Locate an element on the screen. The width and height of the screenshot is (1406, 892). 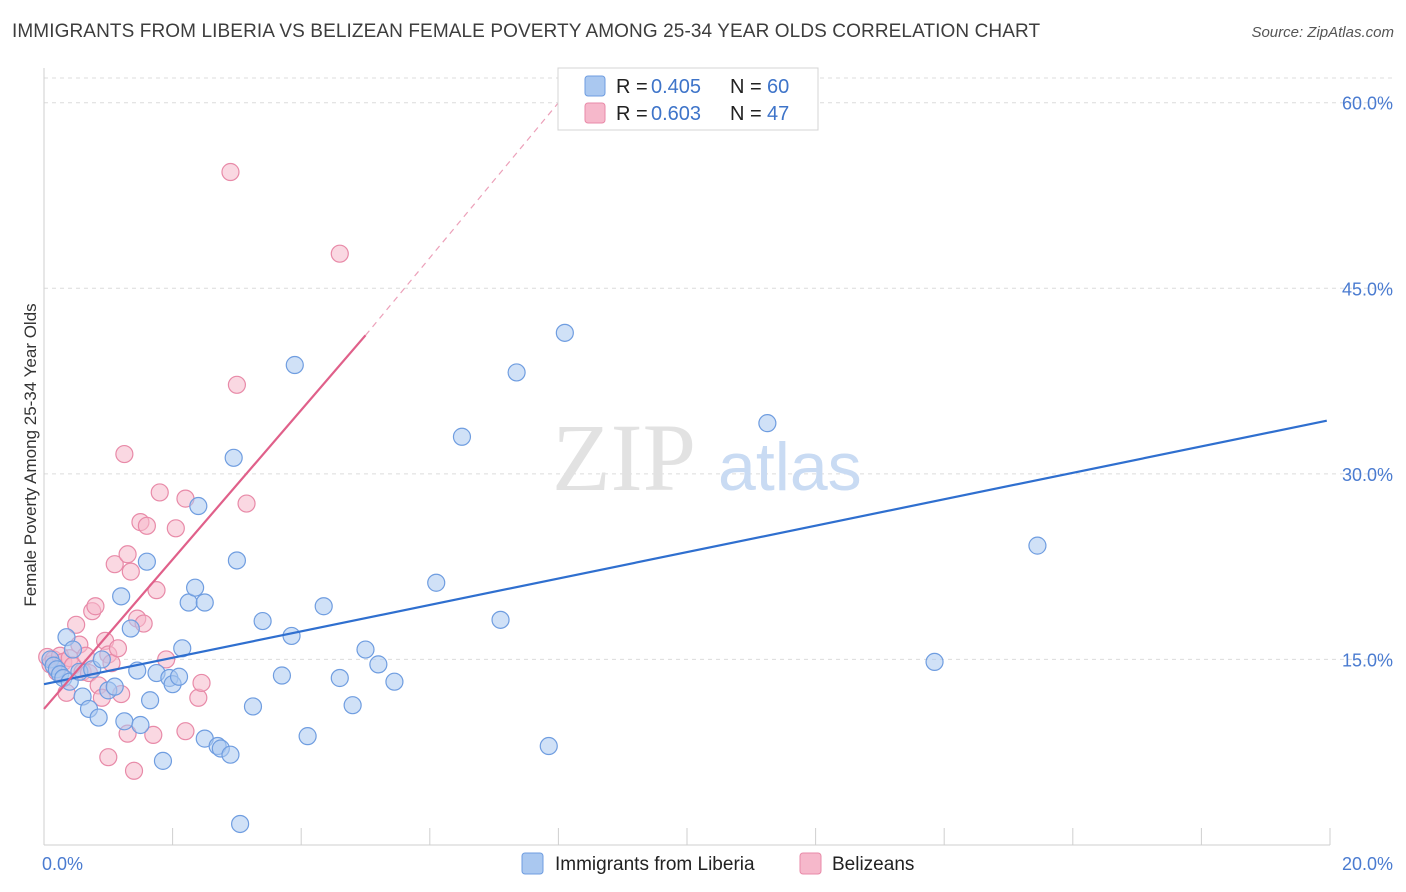
legend-swatch-liberia is located at coordinates (595, 86).